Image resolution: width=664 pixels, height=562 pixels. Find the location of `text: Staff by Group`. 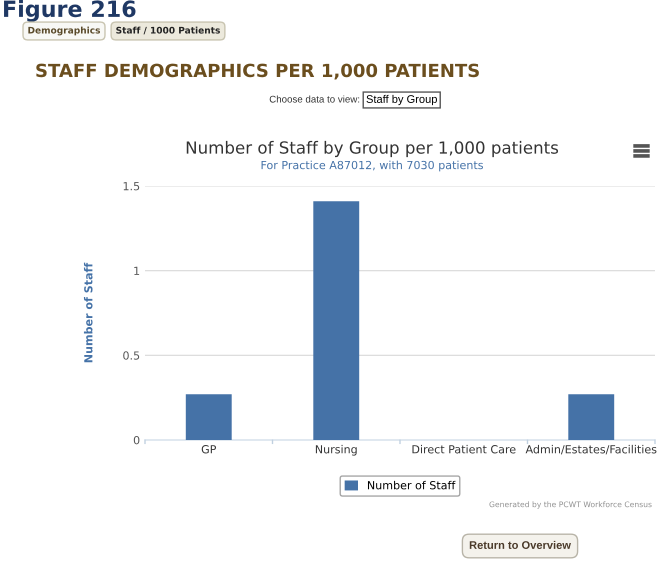

text: Staff by Group is located at coordinates (401, 100).